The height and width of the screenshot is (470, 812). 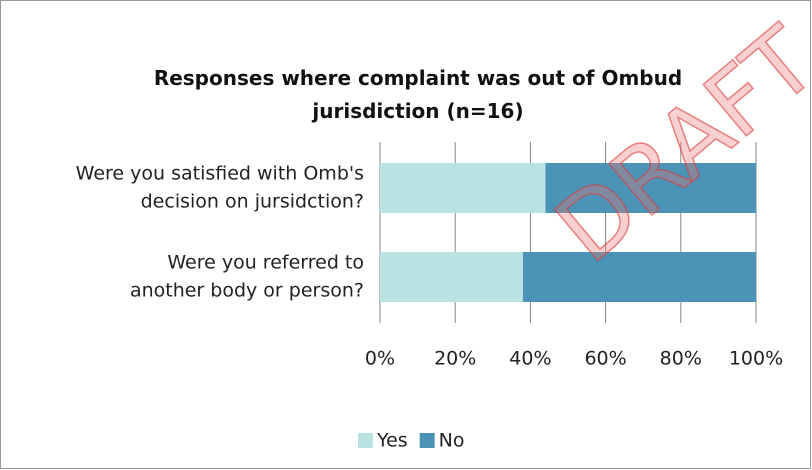 I want to click on legend-label: Yes, so click(x=392, y=441).